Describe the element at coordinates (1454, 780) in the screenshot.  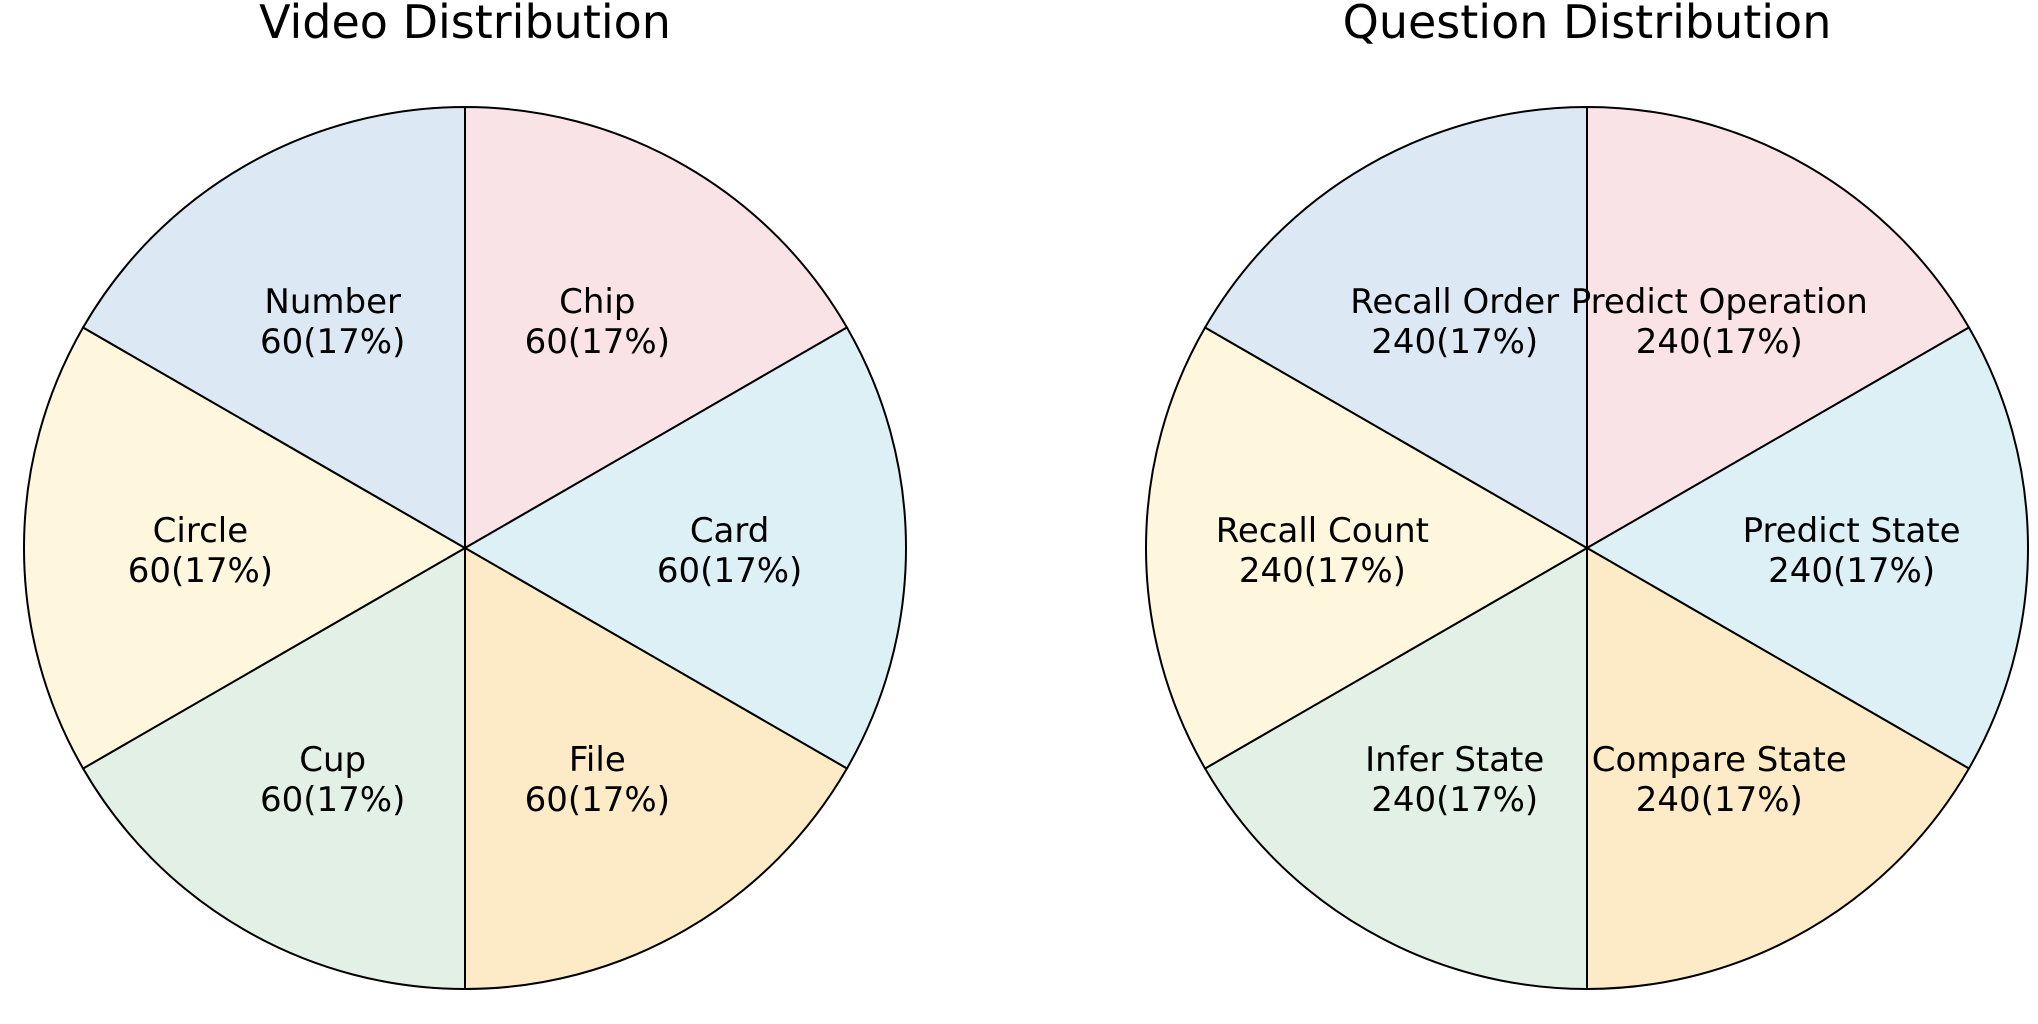
I see `question-slice-label-infer-state: Infer State 240(17%)` at that location.